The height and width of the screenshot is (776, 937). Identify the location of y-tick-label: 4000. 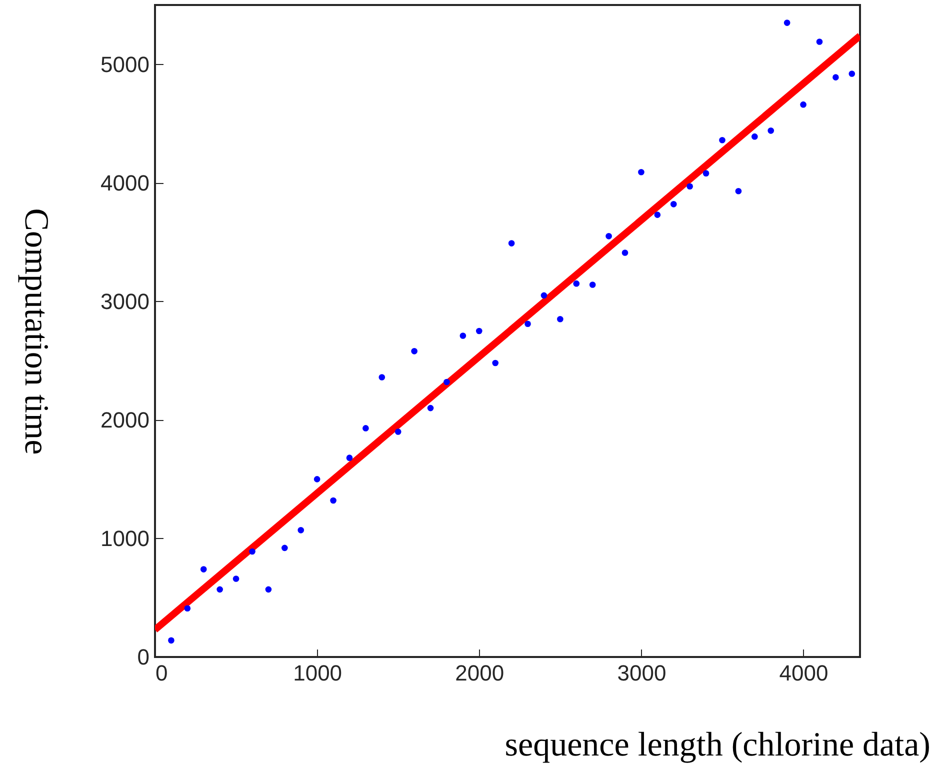
(125, 183).